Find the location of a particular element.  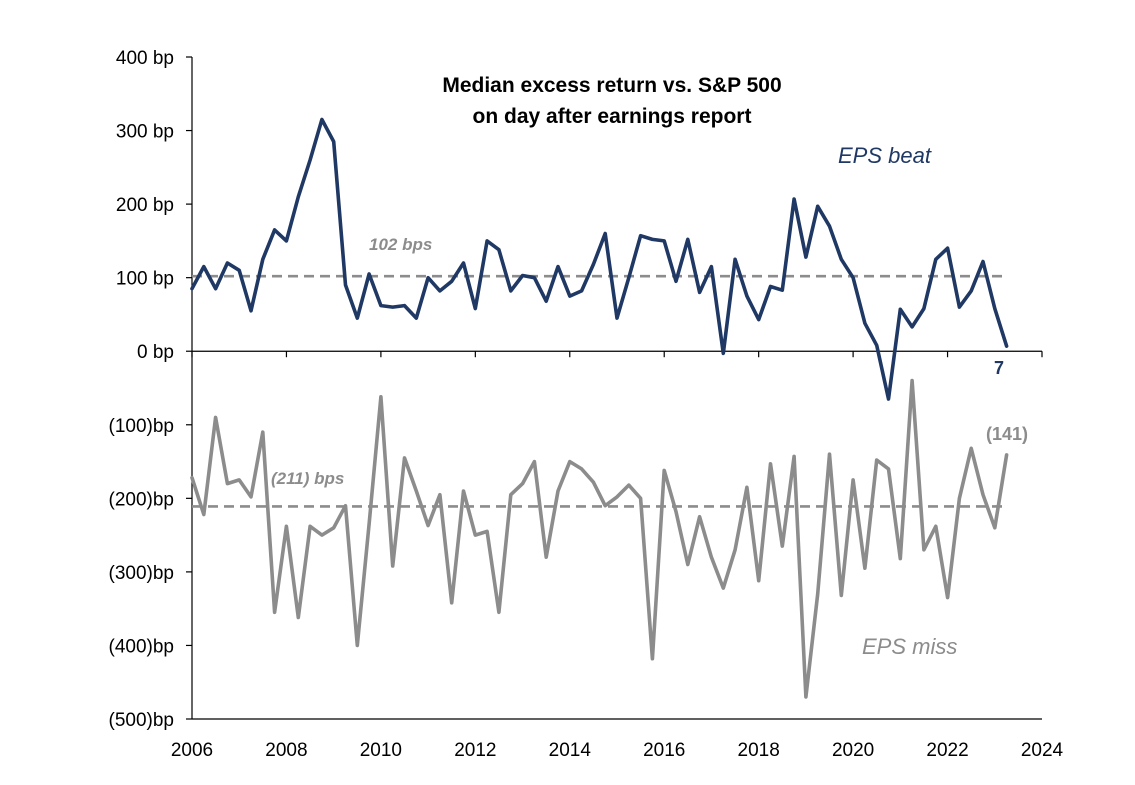

x-tick-label: 2016 is located at coordinates (664, 750).